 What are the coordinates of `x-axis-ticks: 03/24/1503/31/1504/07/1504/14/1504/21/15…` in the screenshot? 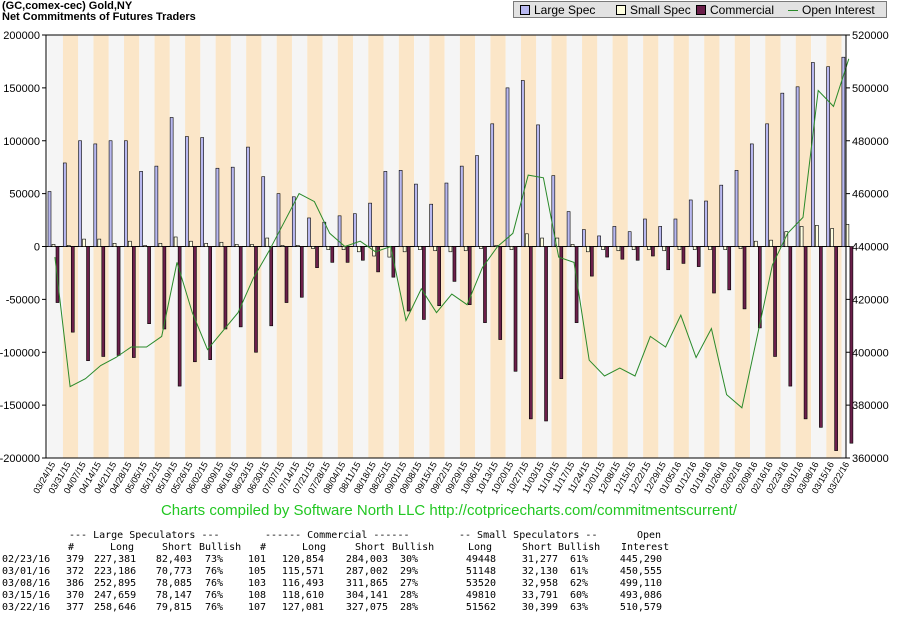 It's located at (441, 477).